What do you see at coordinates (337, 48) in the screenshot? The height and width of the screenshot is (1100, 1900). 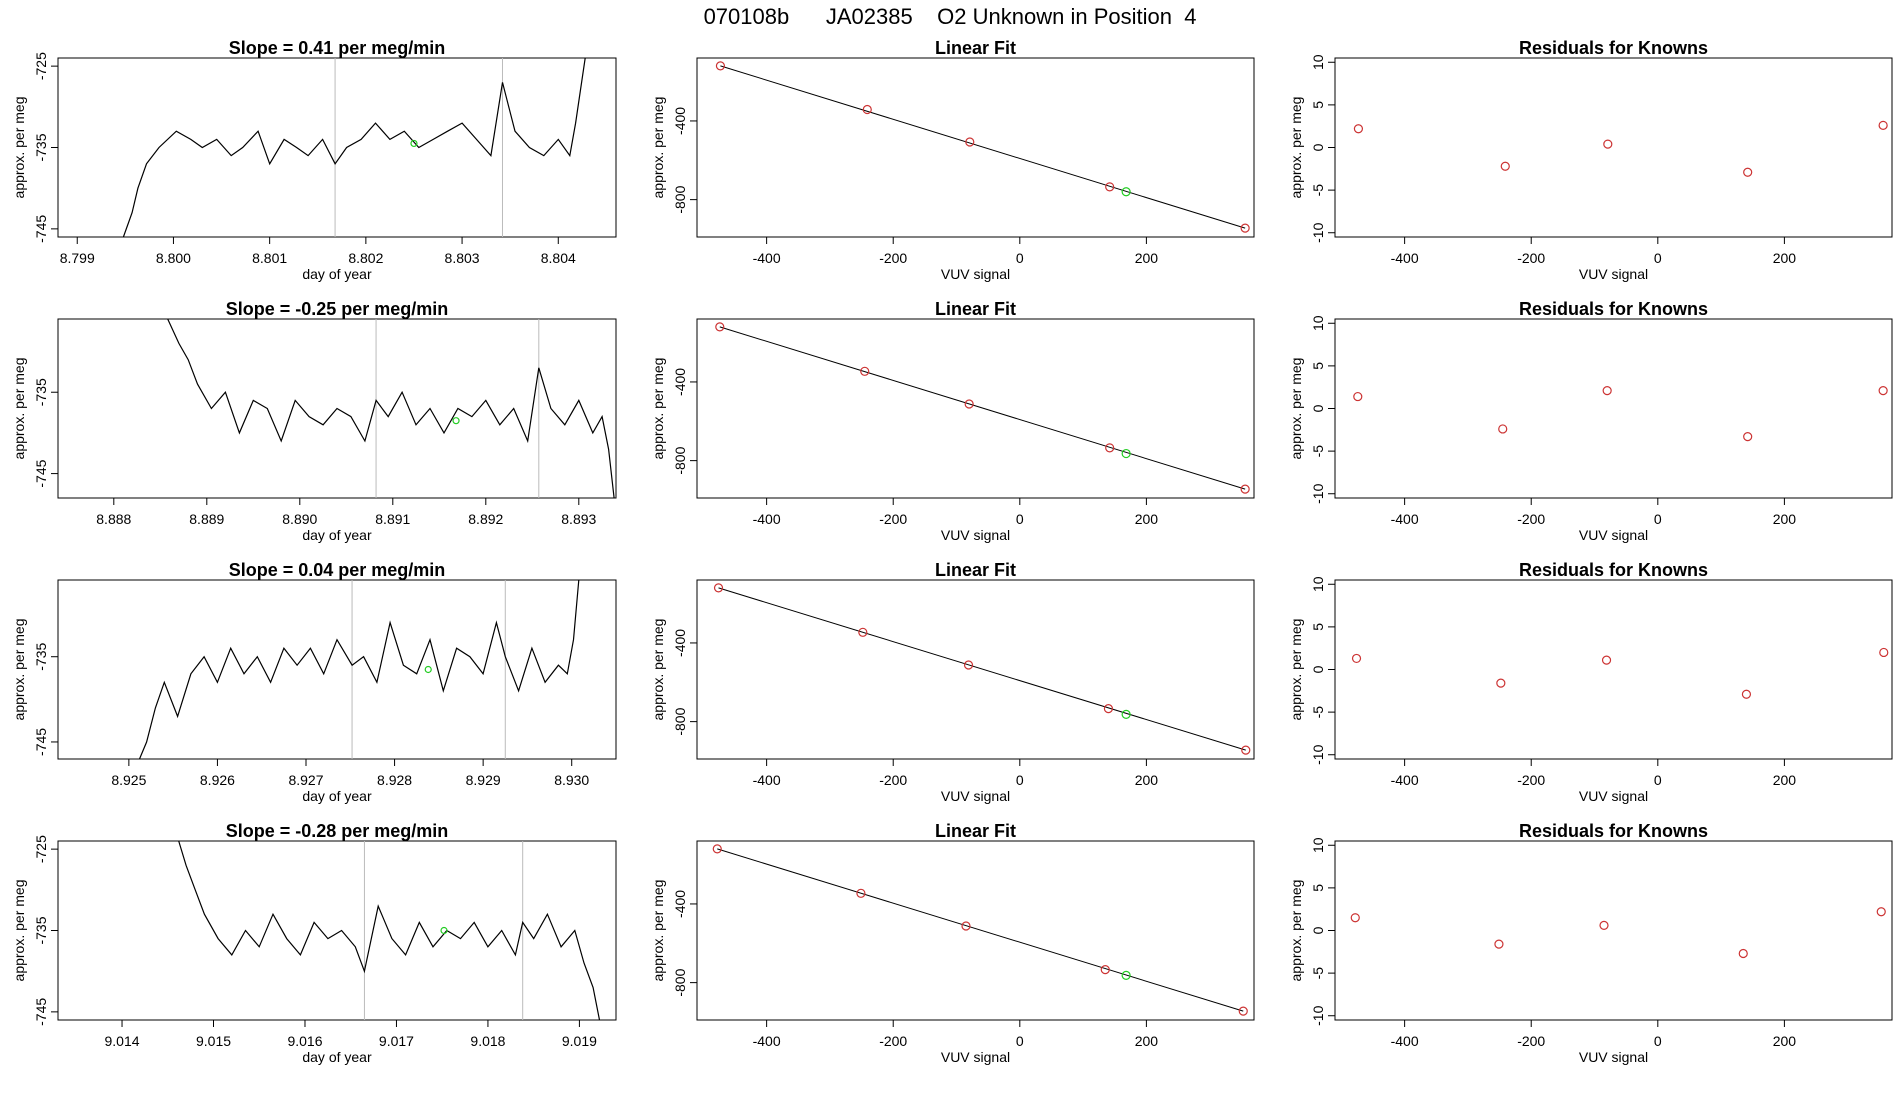 I see `chart-title: Slope = 0.41 per meg/min` at bounding box center [337, 48].